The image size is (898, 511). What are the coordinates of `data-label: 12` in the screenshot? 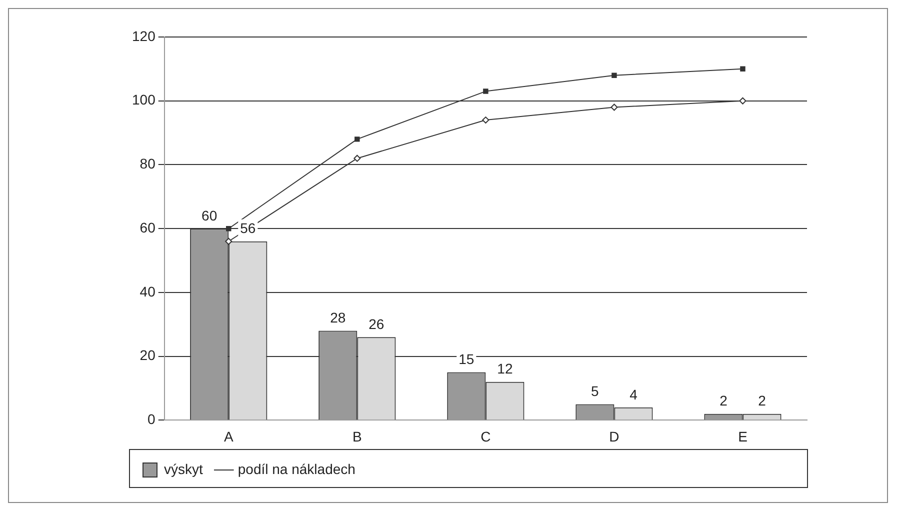 It's located at (505, 368).